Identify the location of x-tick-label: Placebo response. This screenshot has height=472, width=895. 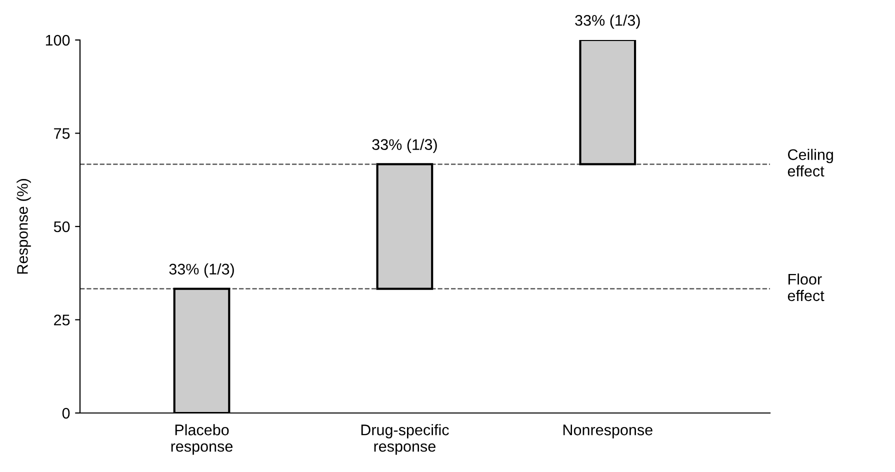
(202, 439).